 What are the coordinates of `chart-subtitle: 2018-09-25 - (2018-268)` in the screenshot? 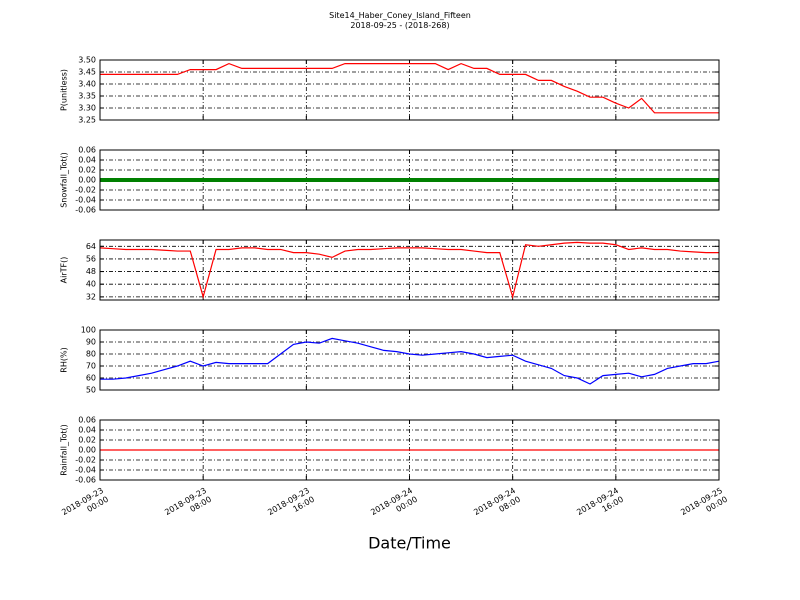 It's located at (400, 25).